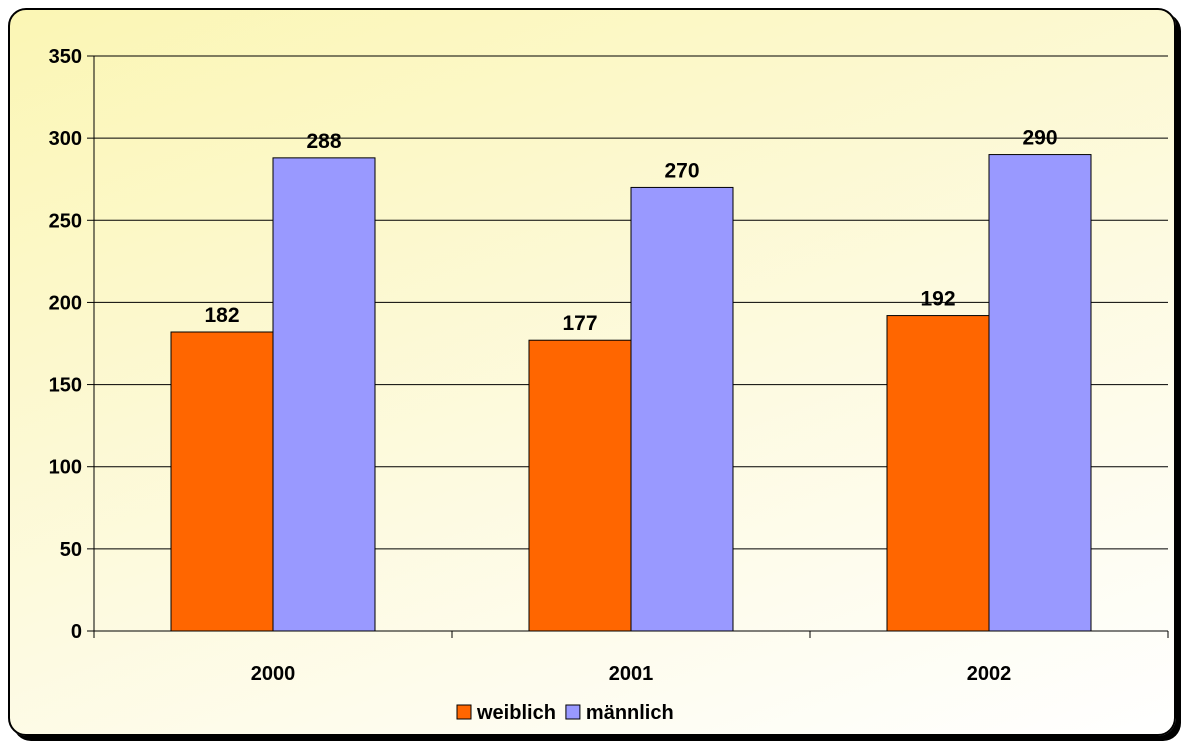 This screenshot has height=745, width=1185. What do you see at coordinates (989, 674) in the screenshot?
I see `x-tick-label: 2002` at bounding box center [989, 674].